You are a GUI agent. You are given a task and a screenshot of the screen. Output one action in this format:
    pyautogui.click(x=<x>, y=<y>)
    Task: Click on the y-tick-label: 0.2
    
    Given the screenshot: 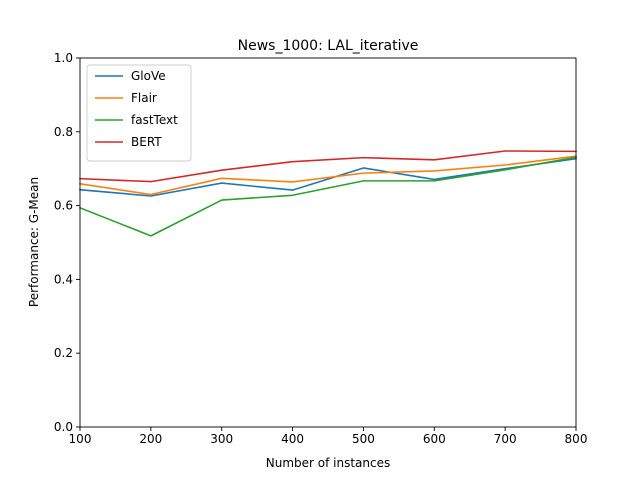 What is the action you would take?
    pyautogui.click(x=63, y=353)
    